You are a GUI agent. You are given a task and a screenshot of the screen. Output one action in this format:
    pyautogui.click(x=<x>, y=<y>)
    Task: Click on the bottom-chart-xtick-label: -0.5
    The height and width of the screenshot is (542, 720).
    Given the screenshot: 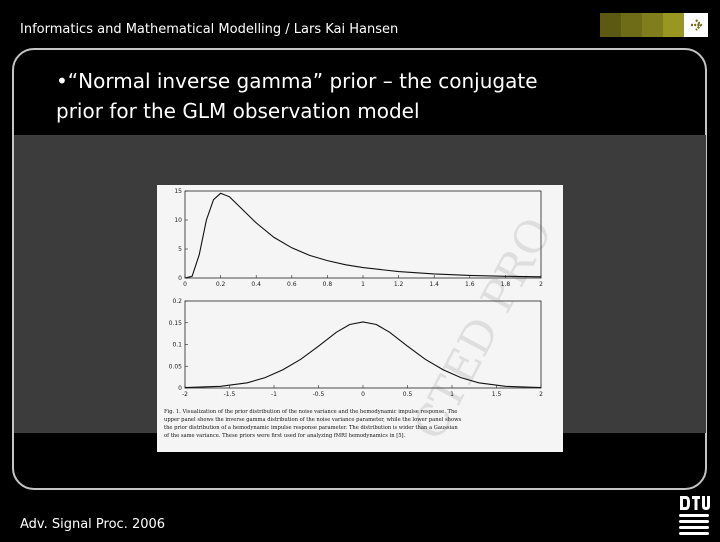 What is the action you would take?
    pyautogui.click(x=319, y=394)
    